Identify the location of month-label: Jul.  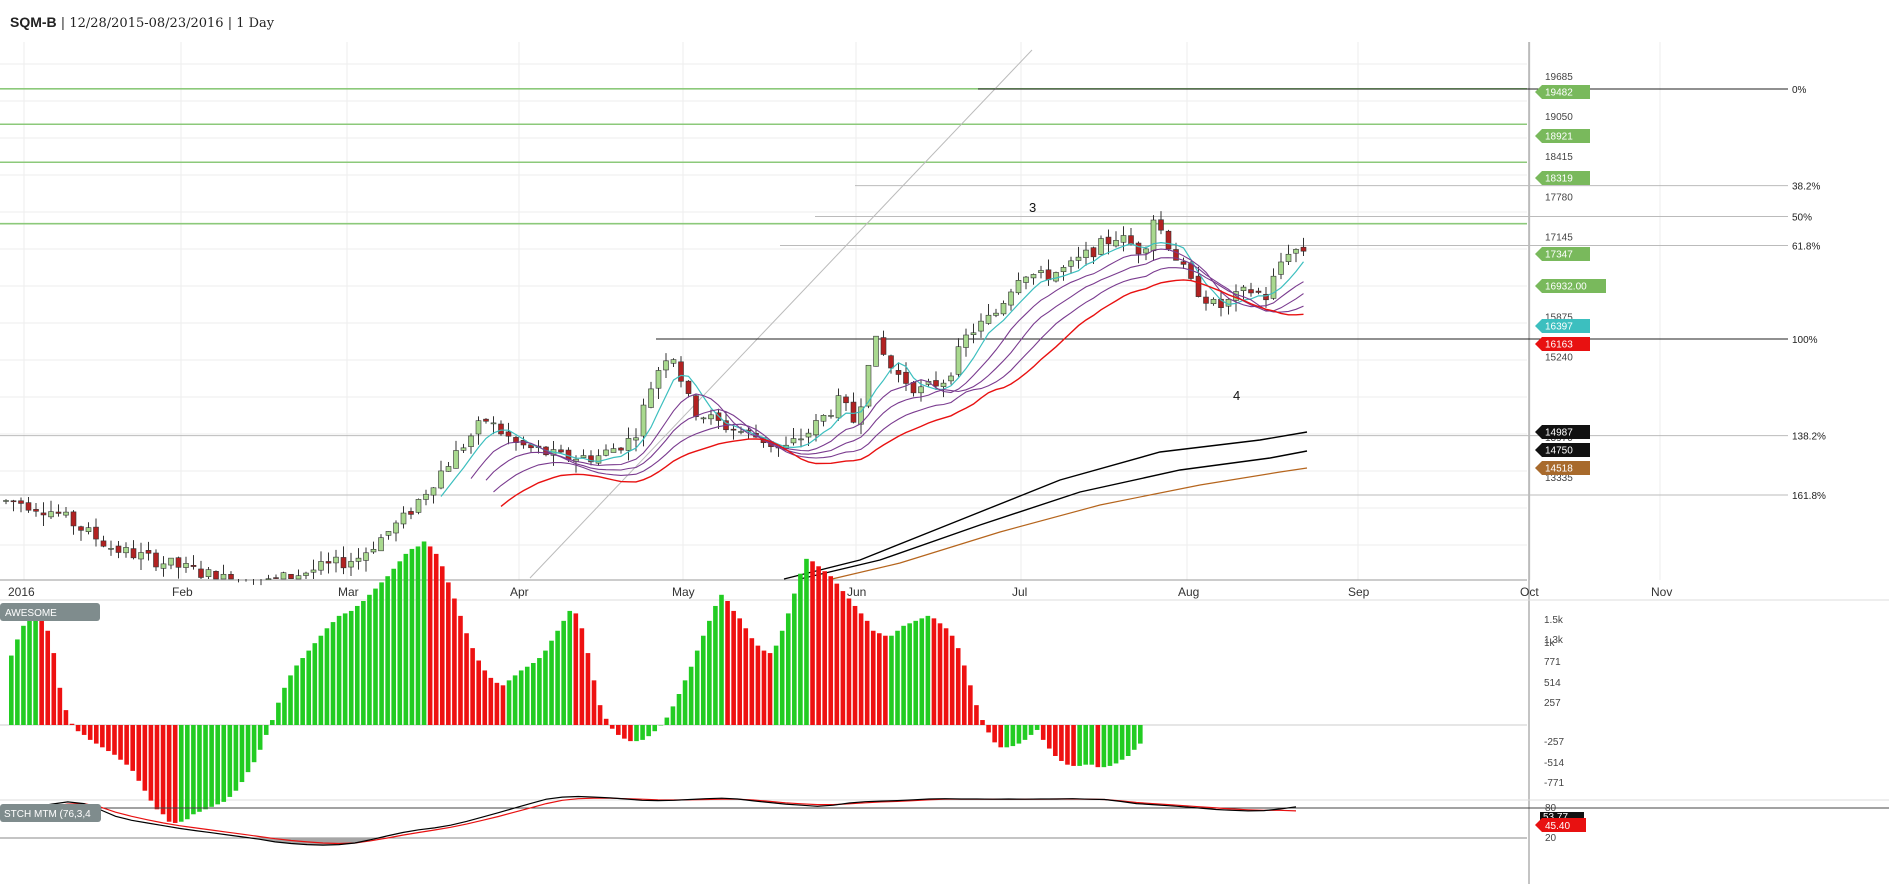
(1019, 592).